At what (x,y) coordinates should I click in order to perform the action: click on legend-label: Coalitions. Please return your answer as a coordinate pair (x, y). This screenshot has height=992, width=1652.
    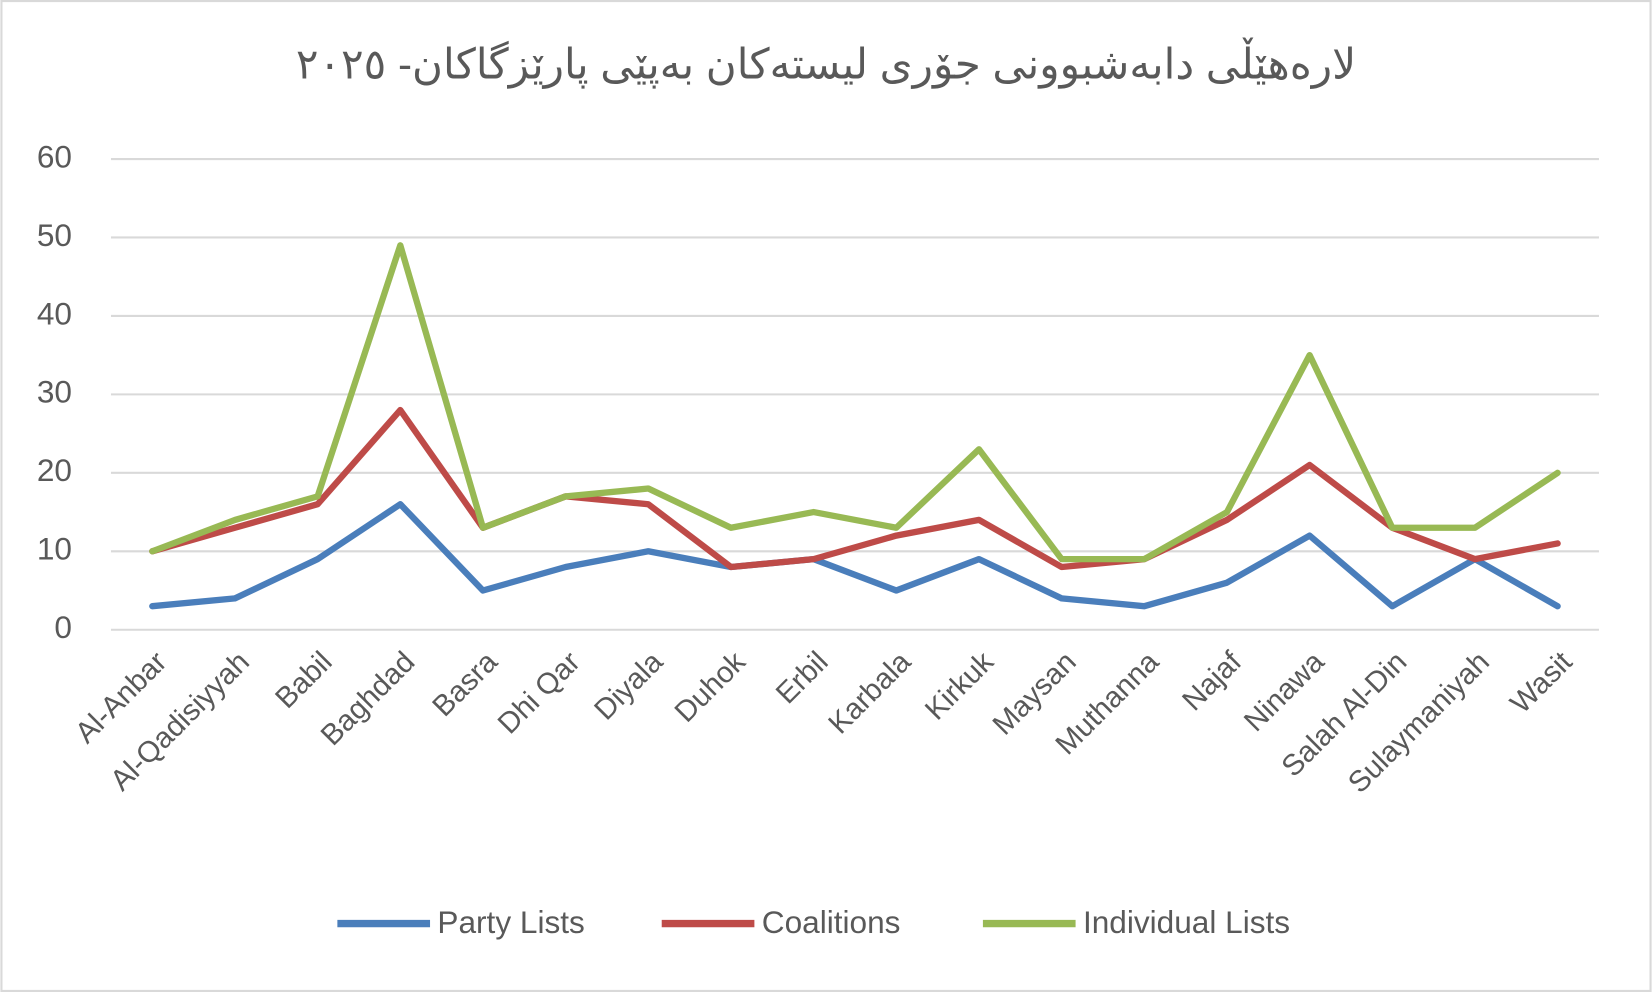
    Looking at the image, I should click on (831, 922).